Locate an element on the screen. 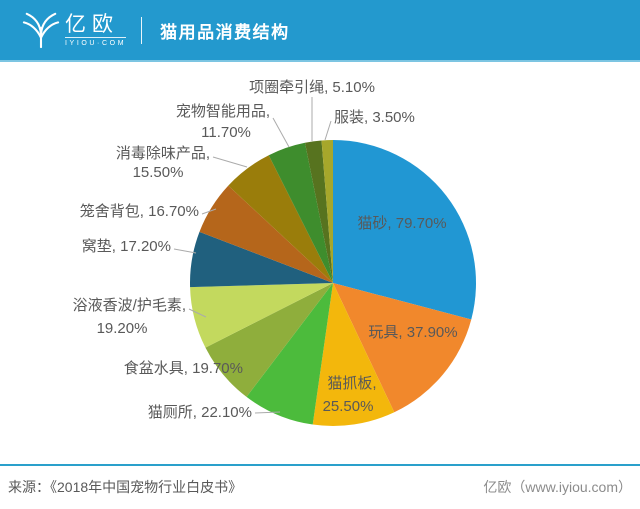  slice-label-窝垫: 窝垫, 17.20% is located at coordinates (126, 246).